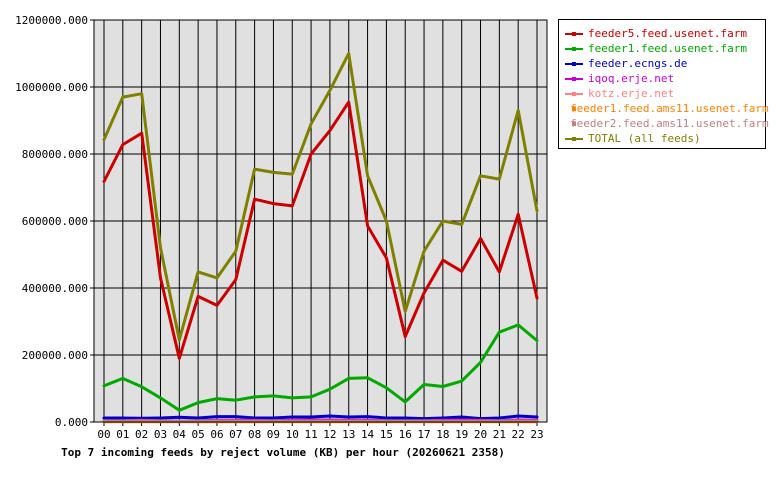 Image resolution: width=780 pixels, height=480 pixels. Describe the element at coordinates (55, 355) in the screenshot. I see `y-tick-label: 200000.000` at that location.